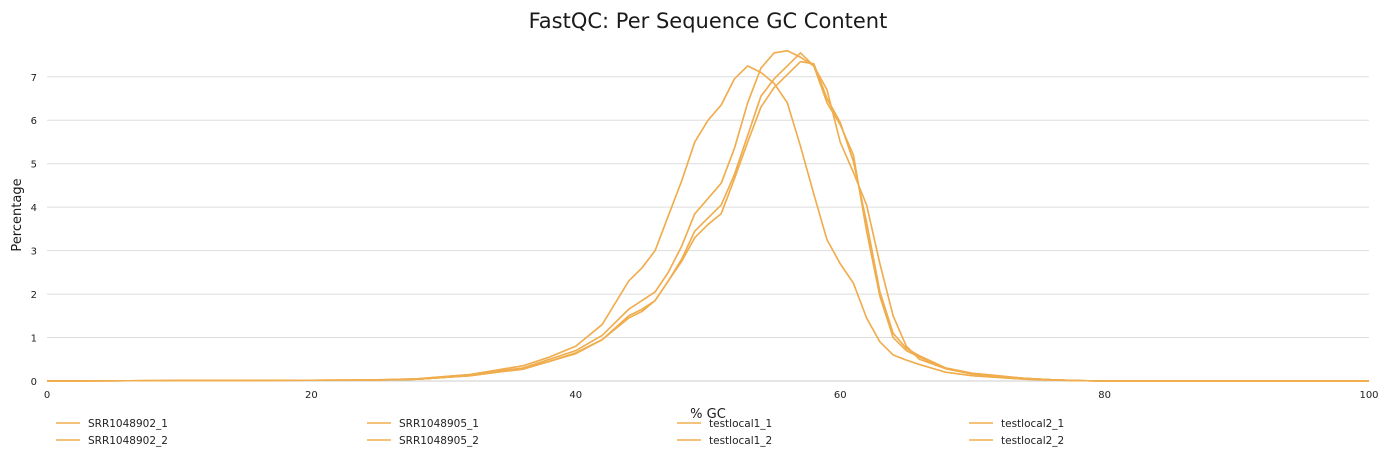 This screenshot has width=1390, height=460. What do you see at coordinates (34, 295) in the screenshot?
I see `y-tick-label: 2` at bounding box center [34, 295].